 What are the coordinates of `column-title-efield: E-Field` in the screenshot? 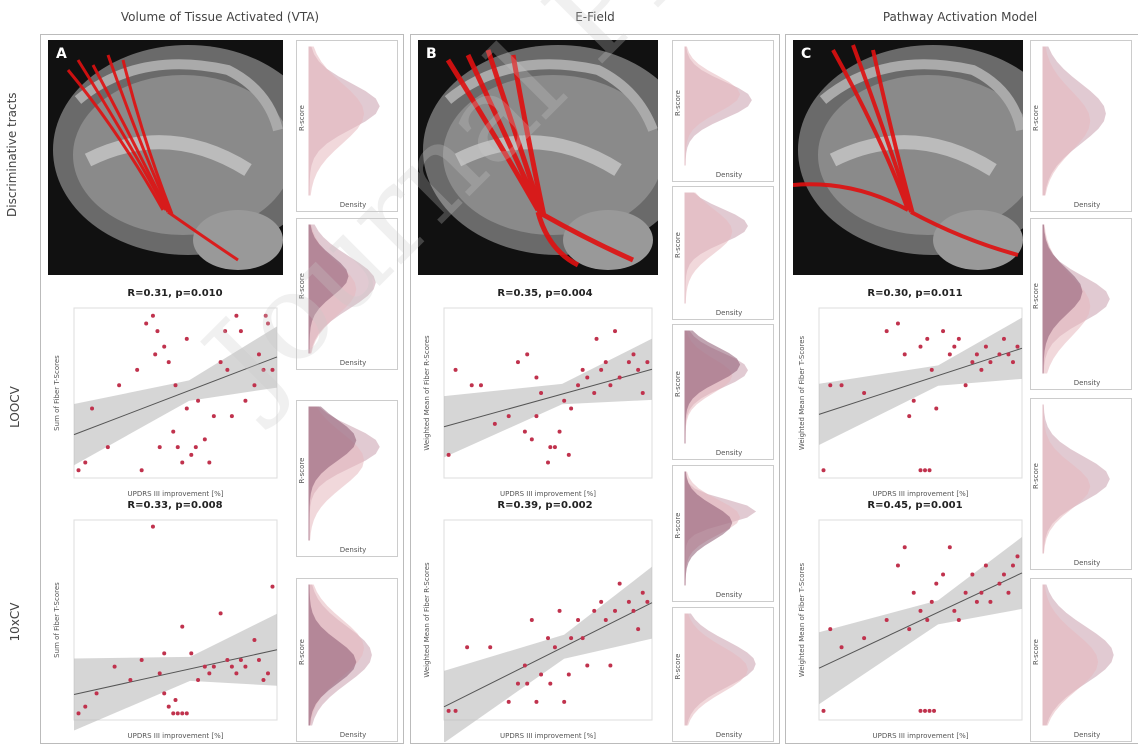 It's located at (595, 17).